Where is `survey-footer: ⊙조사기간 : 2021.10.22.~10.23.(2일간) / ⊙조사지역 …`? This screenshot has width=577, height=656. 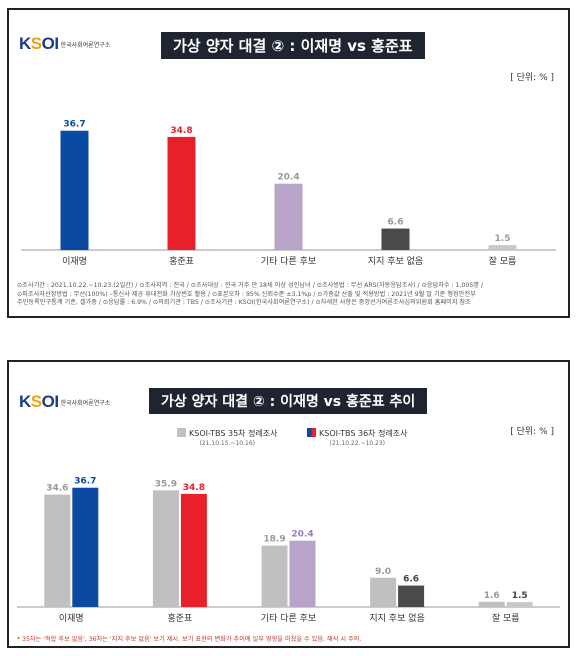
survey-footer: ⊙조사기간 : 2021.10.22.~10.23.(2일간) / ⊙조사지역 … is located at coordinates (288, 295).